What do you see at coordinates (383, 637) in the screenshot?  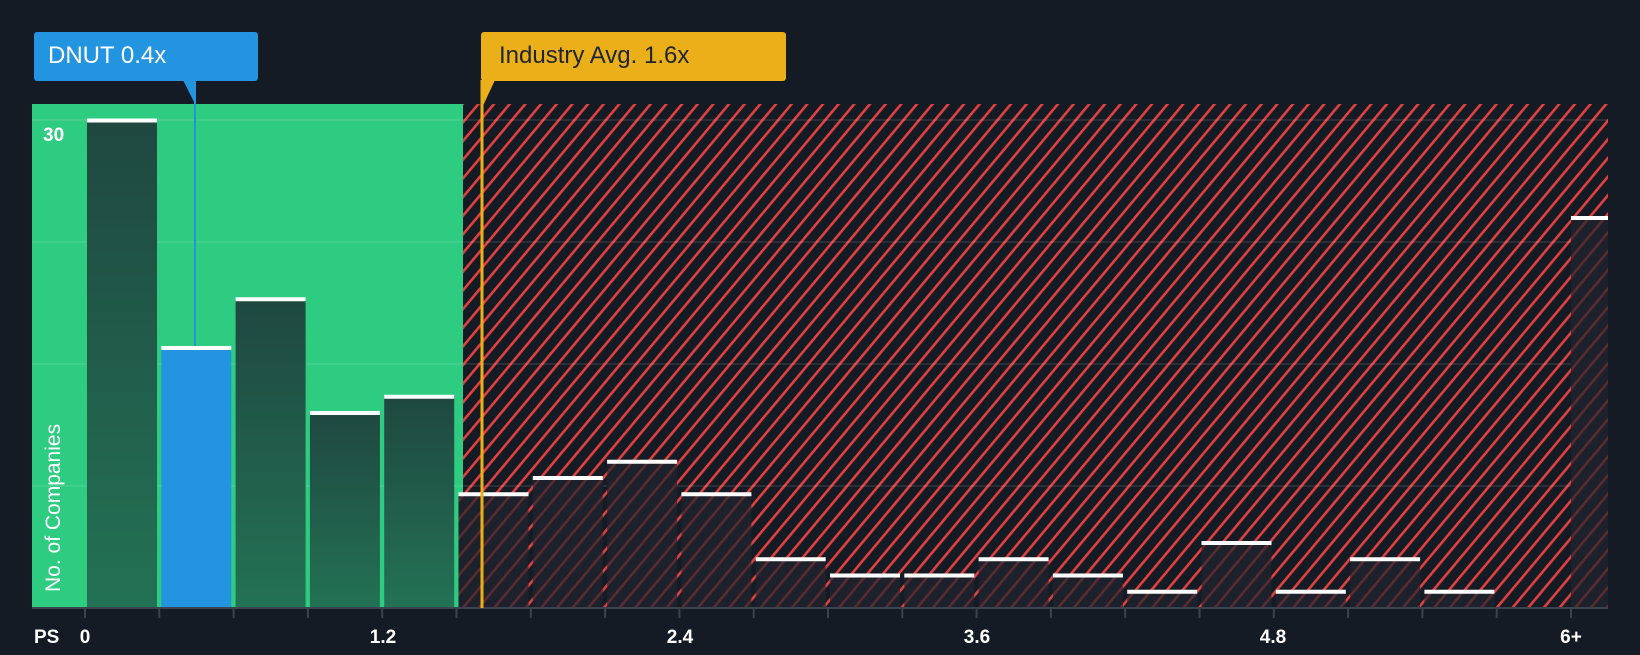 I see `x-tick-1-2: 1.2` at bounding box center [383, 637].